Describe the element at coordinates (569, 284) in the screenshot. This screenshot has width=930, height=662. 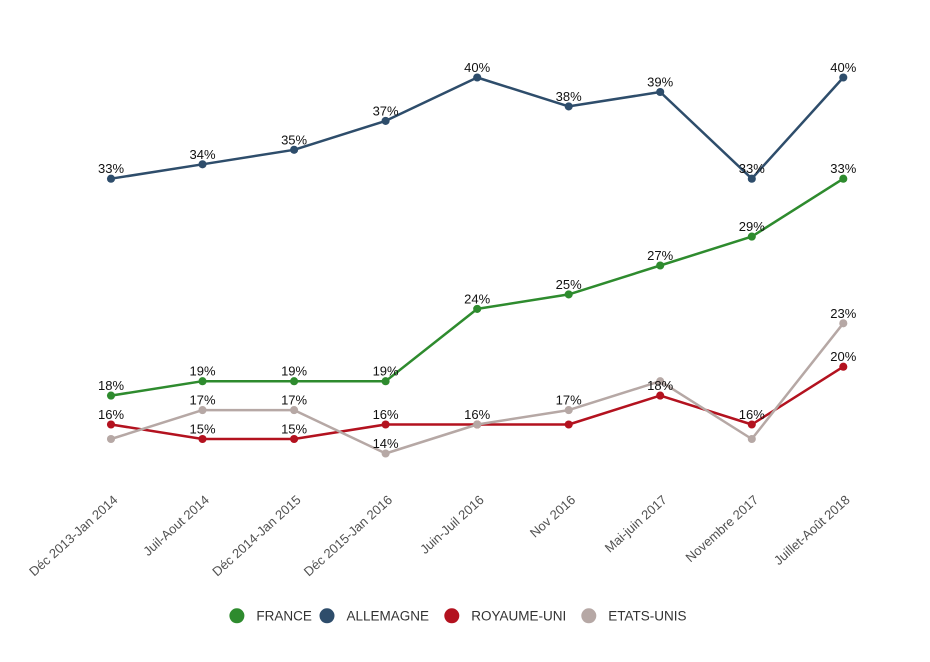
I see `svg-text: 25%` at that location.